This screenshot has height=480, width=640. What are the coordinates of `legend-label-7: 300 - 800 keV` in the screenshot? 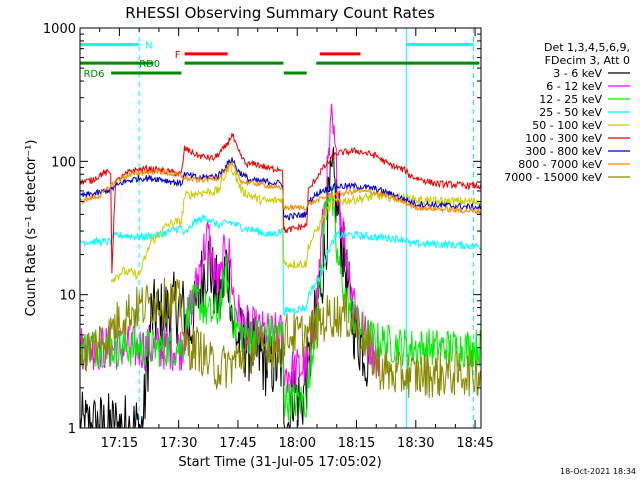 It's located at (563, 151).